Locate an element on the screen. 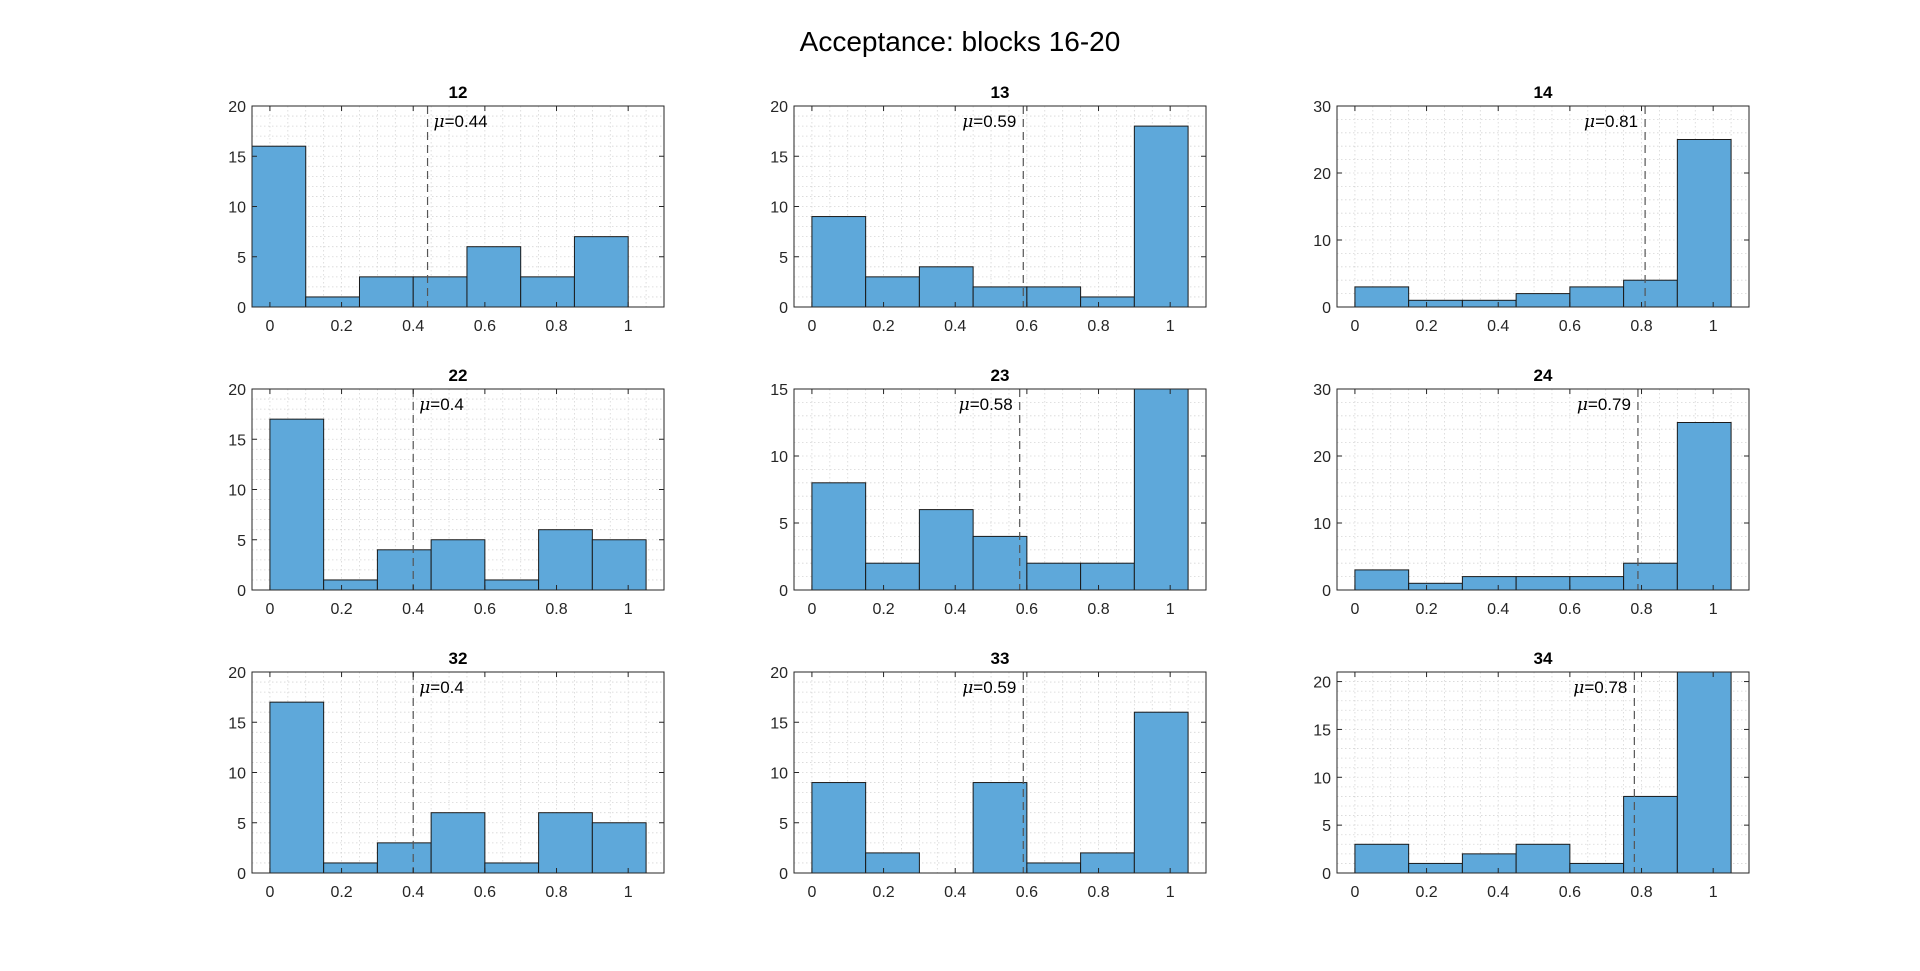 The image size is (1920, 971). mean-label: μ=0.81 is located at coordinates (1611, 122).